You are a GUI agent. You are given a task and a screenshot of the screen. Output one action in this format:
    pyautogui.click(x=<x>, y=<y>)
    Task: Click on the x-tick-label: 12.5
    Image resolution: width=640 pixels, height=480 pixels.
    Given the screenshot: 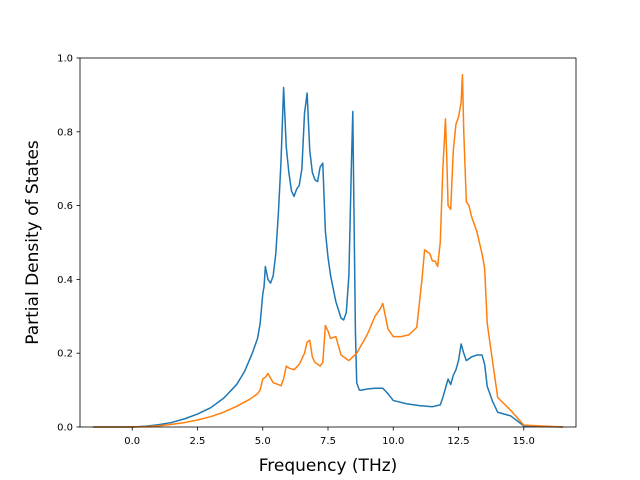 What is the action you would take?
    pyautogui.click(x=458, y=441)
    